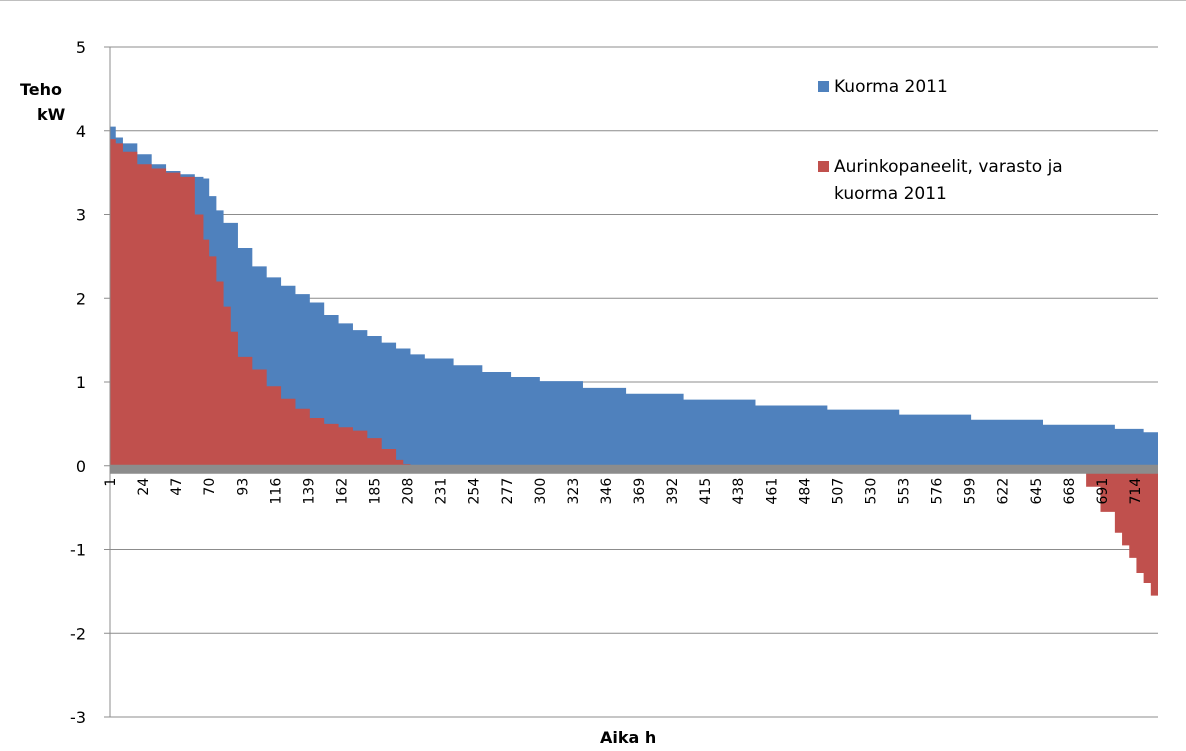  What do you see at coordinates (706, 491) in the screenshot?
I see `x-tick-label: 415` at bounding box center [706, 491].